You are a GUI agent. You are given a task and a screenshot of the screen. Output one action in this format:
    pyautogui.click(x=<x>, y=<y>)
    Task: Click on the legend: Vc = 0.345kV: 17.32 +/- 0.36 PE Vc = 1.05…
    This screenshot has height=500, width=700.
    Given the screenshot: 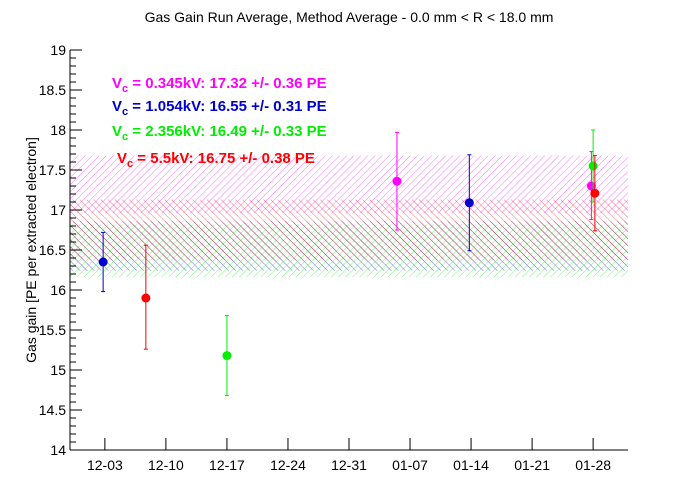 What is the action you would take?
    pyautogui.click(x=219, y=122)
    